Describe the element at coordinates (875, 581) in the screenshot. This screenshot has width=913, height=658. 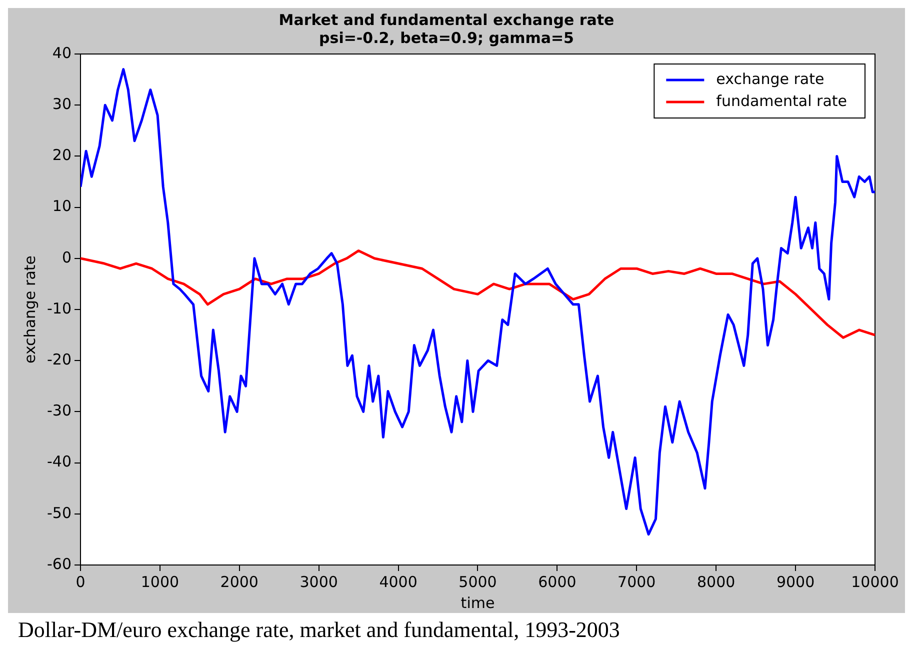
I see `x-tick-label: 10000` at that location.